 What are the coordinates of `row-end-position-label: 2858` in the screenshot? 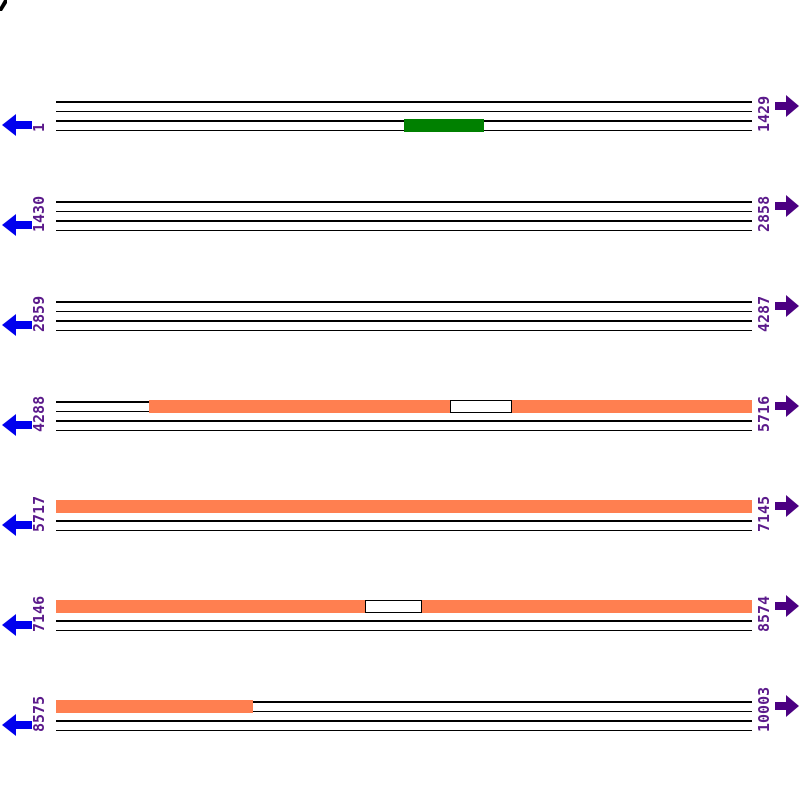 It's located at (764, 213).